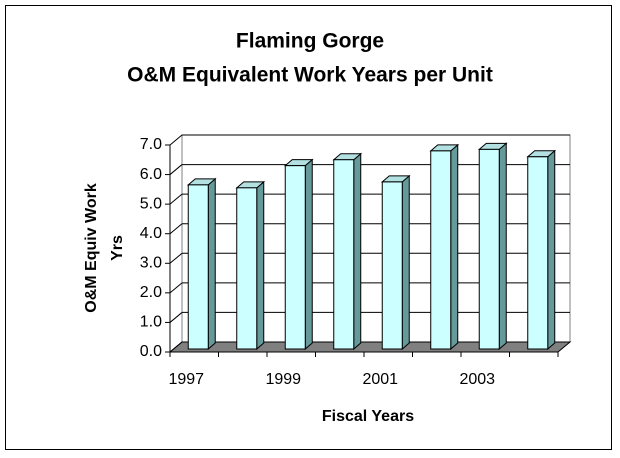 This screenshot has height=458, width=620. What do you see at coordinates (477, 379) in the screenshot?
I see `x-tick-label: 2003` at bounding box center [477, 379].